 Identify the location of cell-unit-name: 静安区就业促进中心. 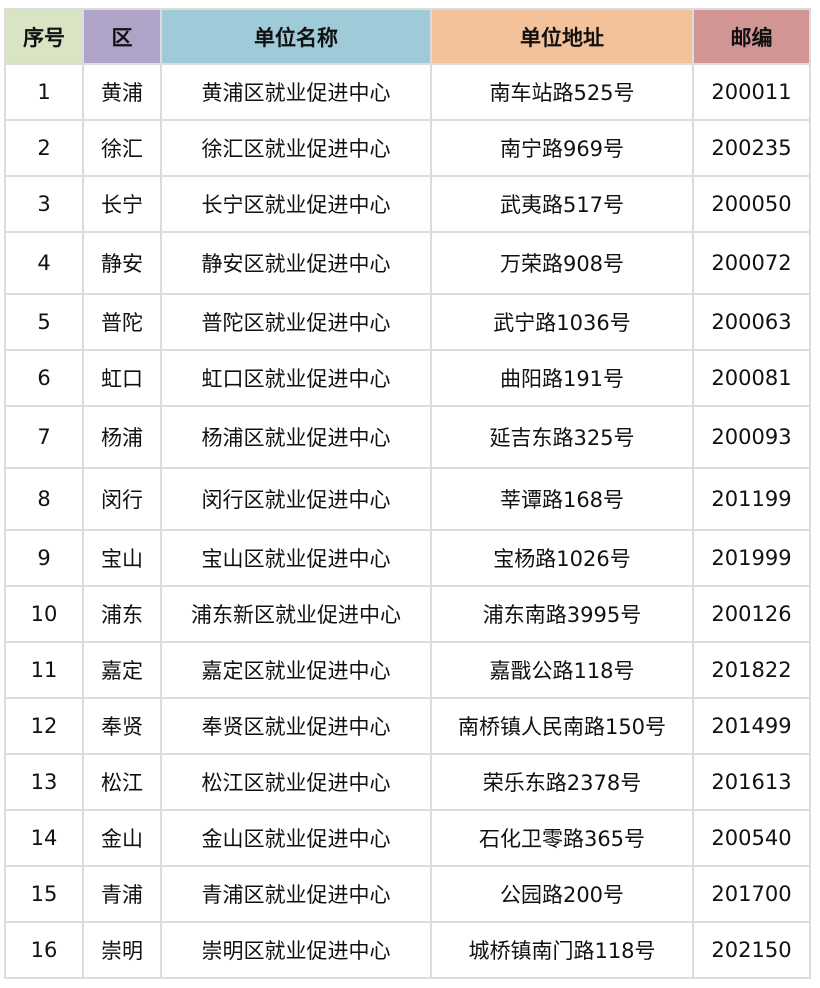
(296, 263).